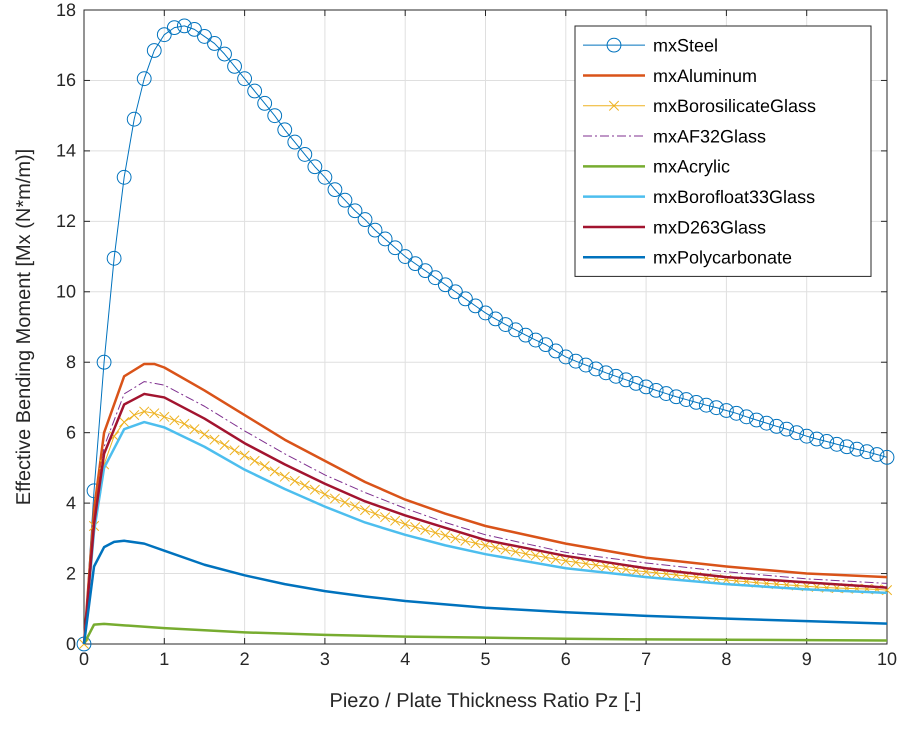 This screenshot has width=904, height=729. I want to click on x-tick-label: 10, so click(887, 658).